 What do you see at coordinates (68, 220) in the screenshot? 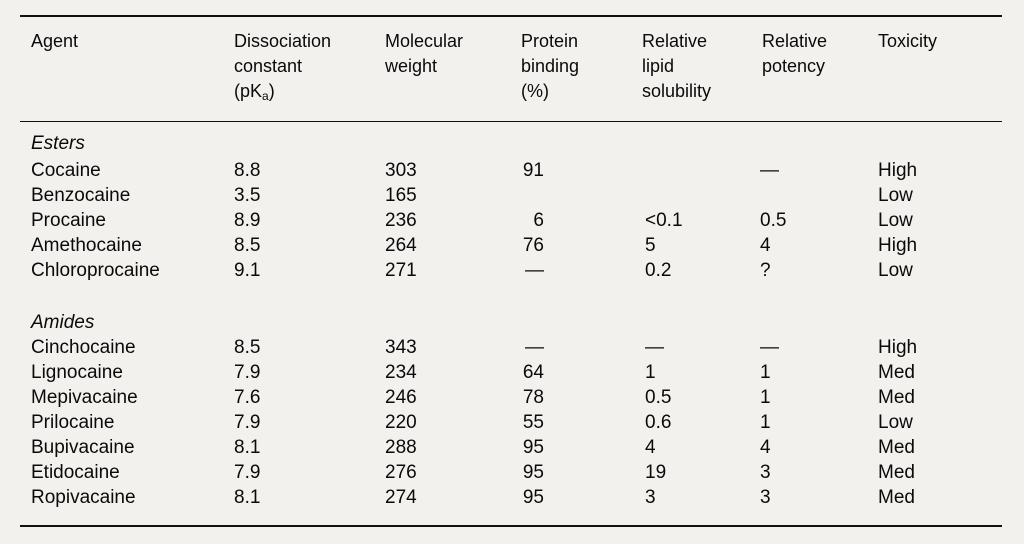
I see `agent-name: Procaine` at bounding box center [68, 220].